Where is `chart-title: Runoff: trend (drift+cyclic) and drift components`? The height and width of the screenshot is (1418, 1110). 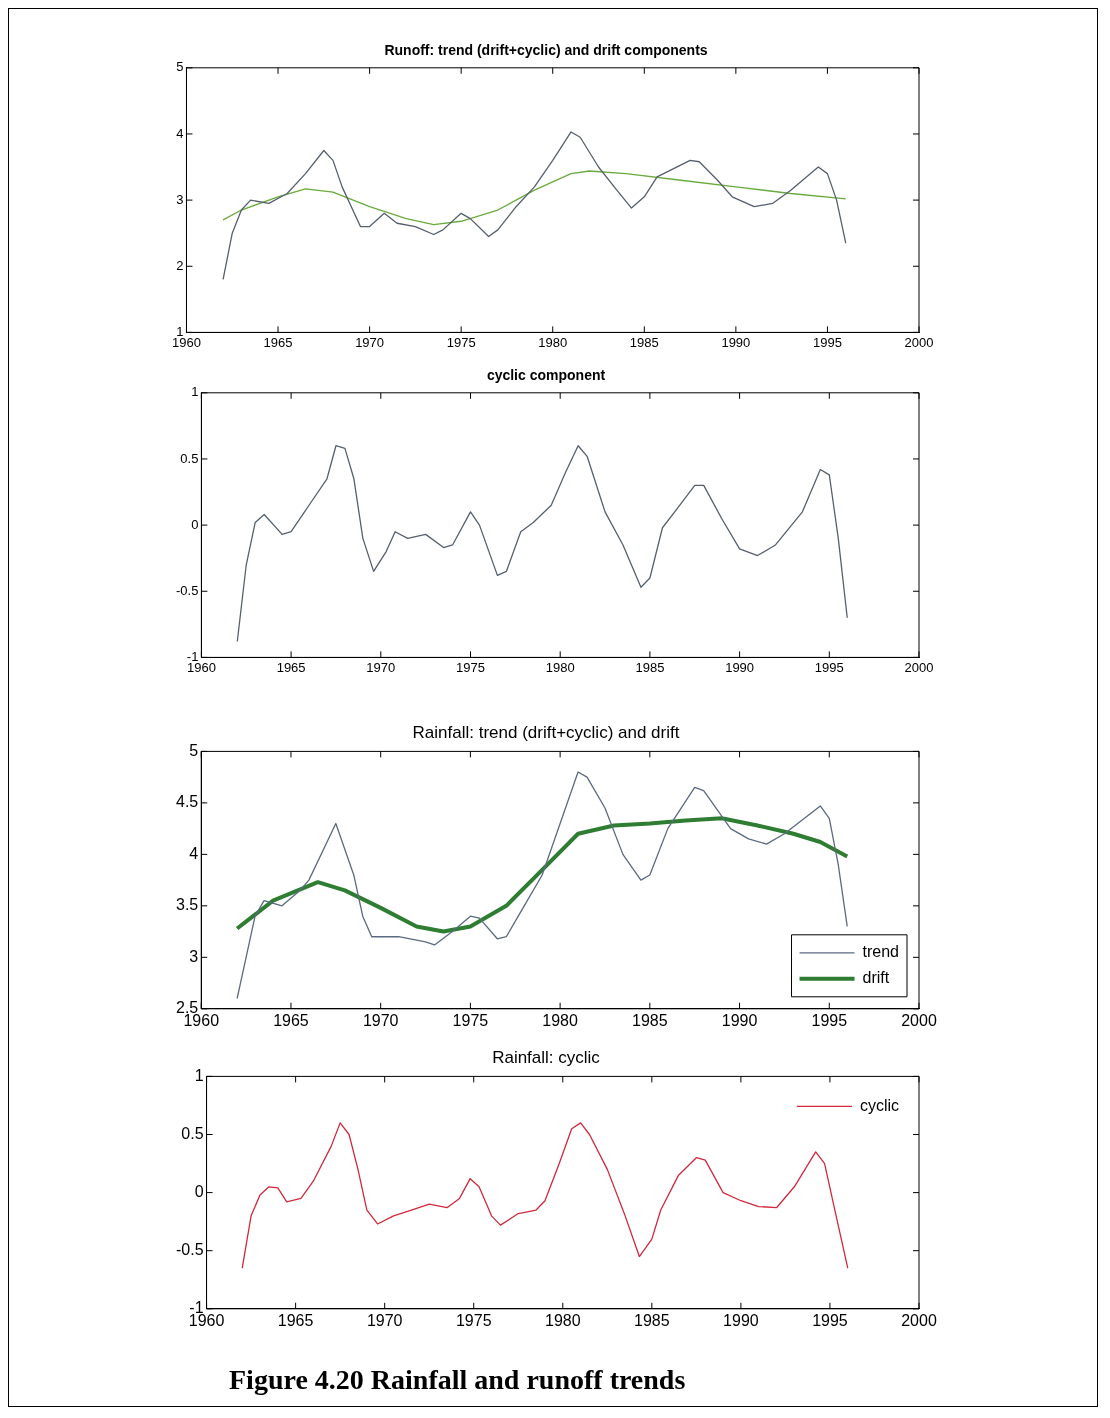 chart-title: Runoff: trend (drift+cyclic) and drift components is located at coordinates (546, 50).